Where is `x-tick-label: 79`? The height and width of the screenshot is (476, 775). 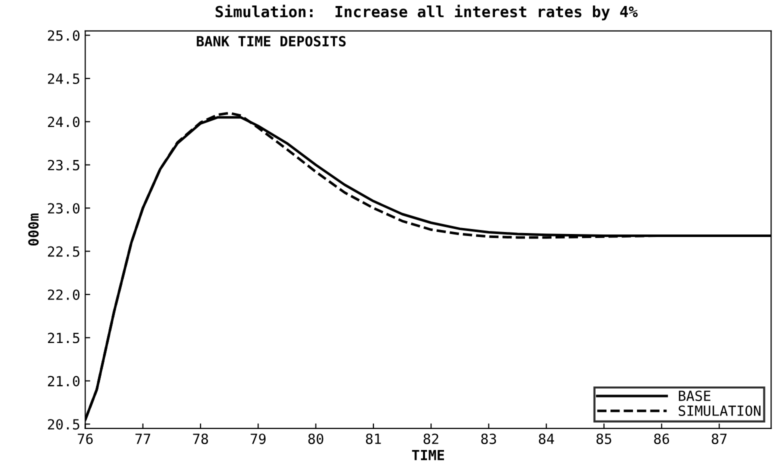 x-tick-label: 79 is located at coordinates (258, 439).